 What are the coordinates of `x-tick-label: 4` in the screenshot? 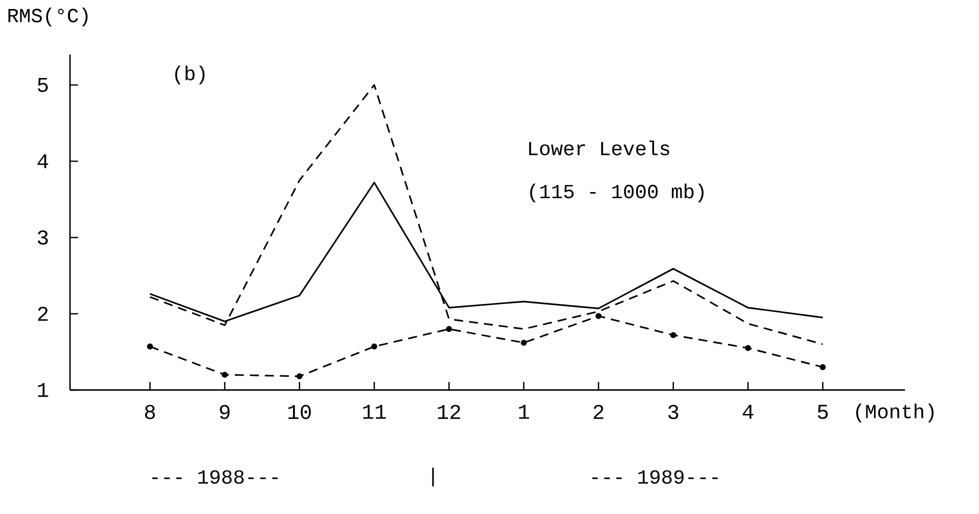 It's located at (748, 411).